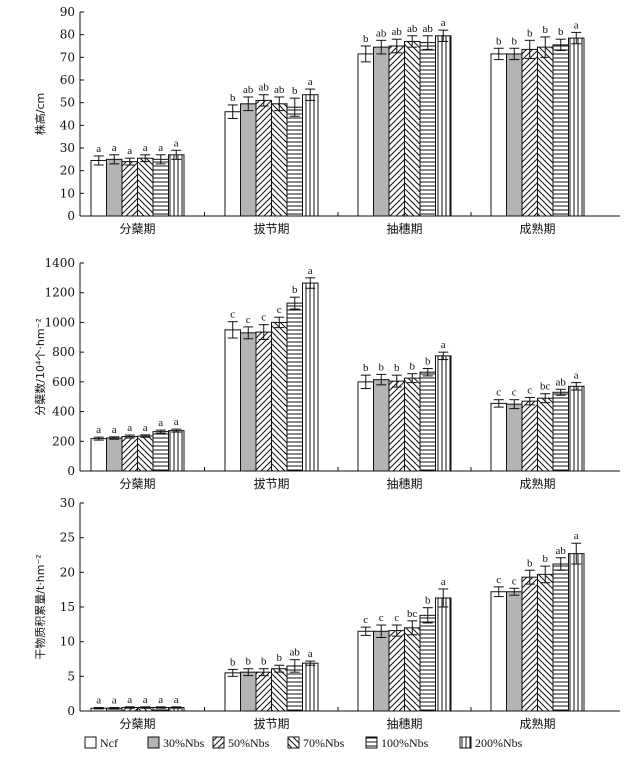 The height and width of the screenshot is (757, 635). I want to click on legend-label: 50%Nbs, so click(249, 743).